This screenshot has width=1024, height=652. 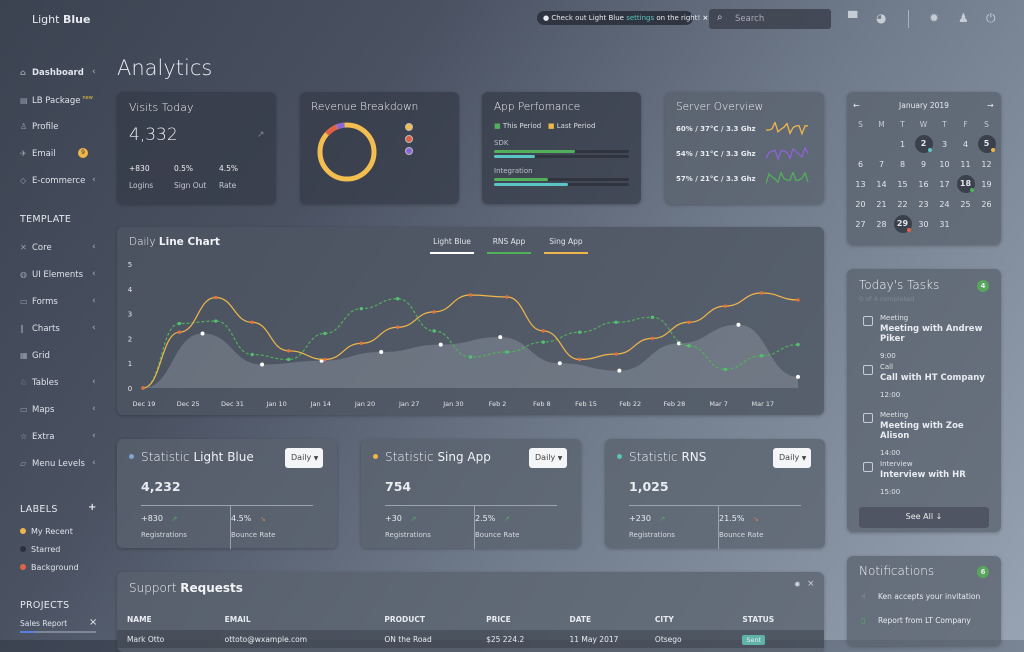 I want to click on sidebar-item-maps: ▭ Maps, so click(x=37, y=410).